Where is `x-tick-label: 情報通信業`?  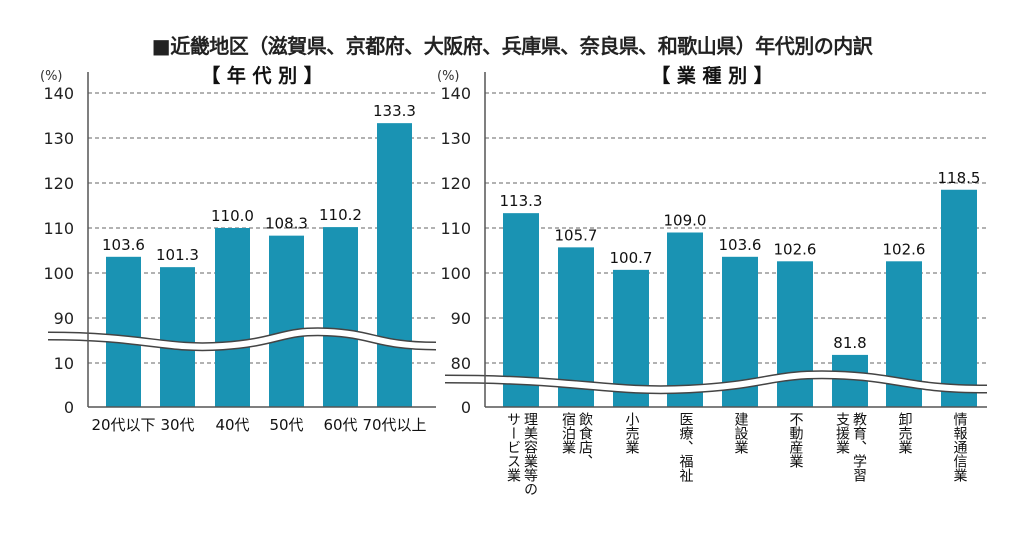 x-tick-label: 情報通信業 is located at coordinates (959, 447).